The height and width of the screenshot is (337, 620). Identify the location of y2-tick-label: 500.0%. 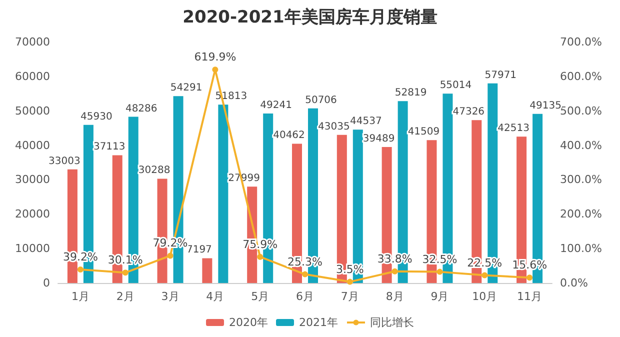
(581, 111).